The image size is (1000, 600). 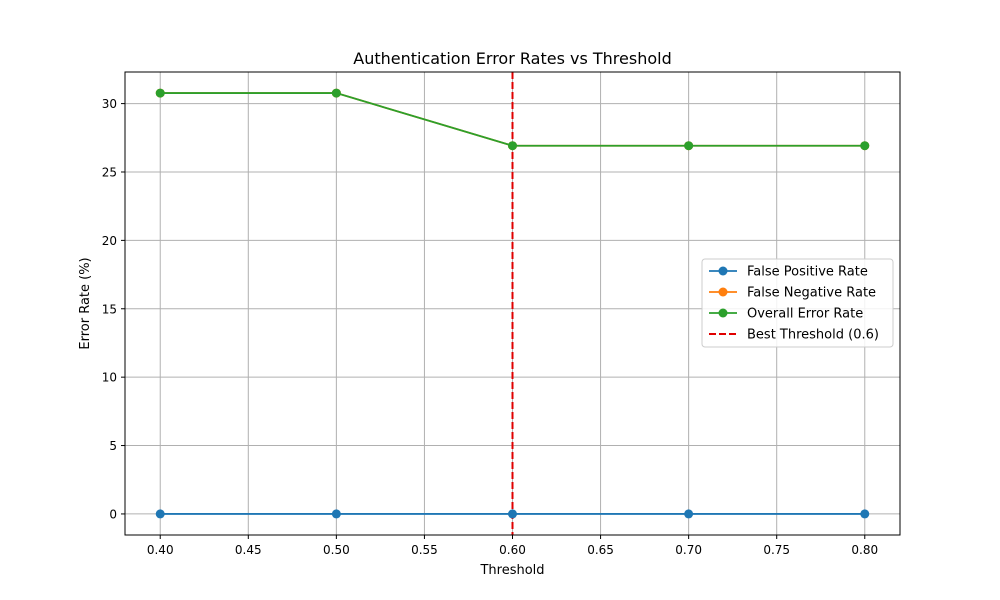 I want to click on y-tick-label: 20, so click(x=109, y=241).